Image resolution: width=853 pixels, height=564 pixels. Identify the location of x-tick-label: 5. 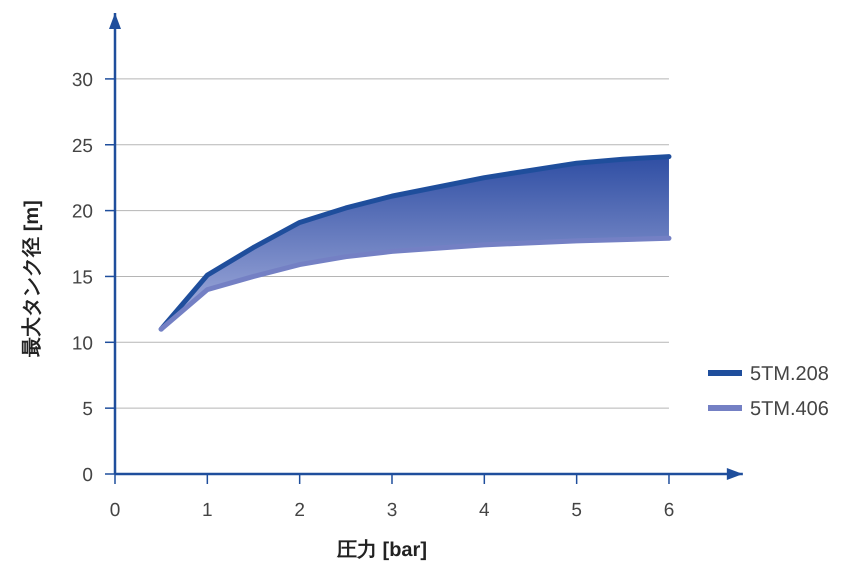
(576, 510).